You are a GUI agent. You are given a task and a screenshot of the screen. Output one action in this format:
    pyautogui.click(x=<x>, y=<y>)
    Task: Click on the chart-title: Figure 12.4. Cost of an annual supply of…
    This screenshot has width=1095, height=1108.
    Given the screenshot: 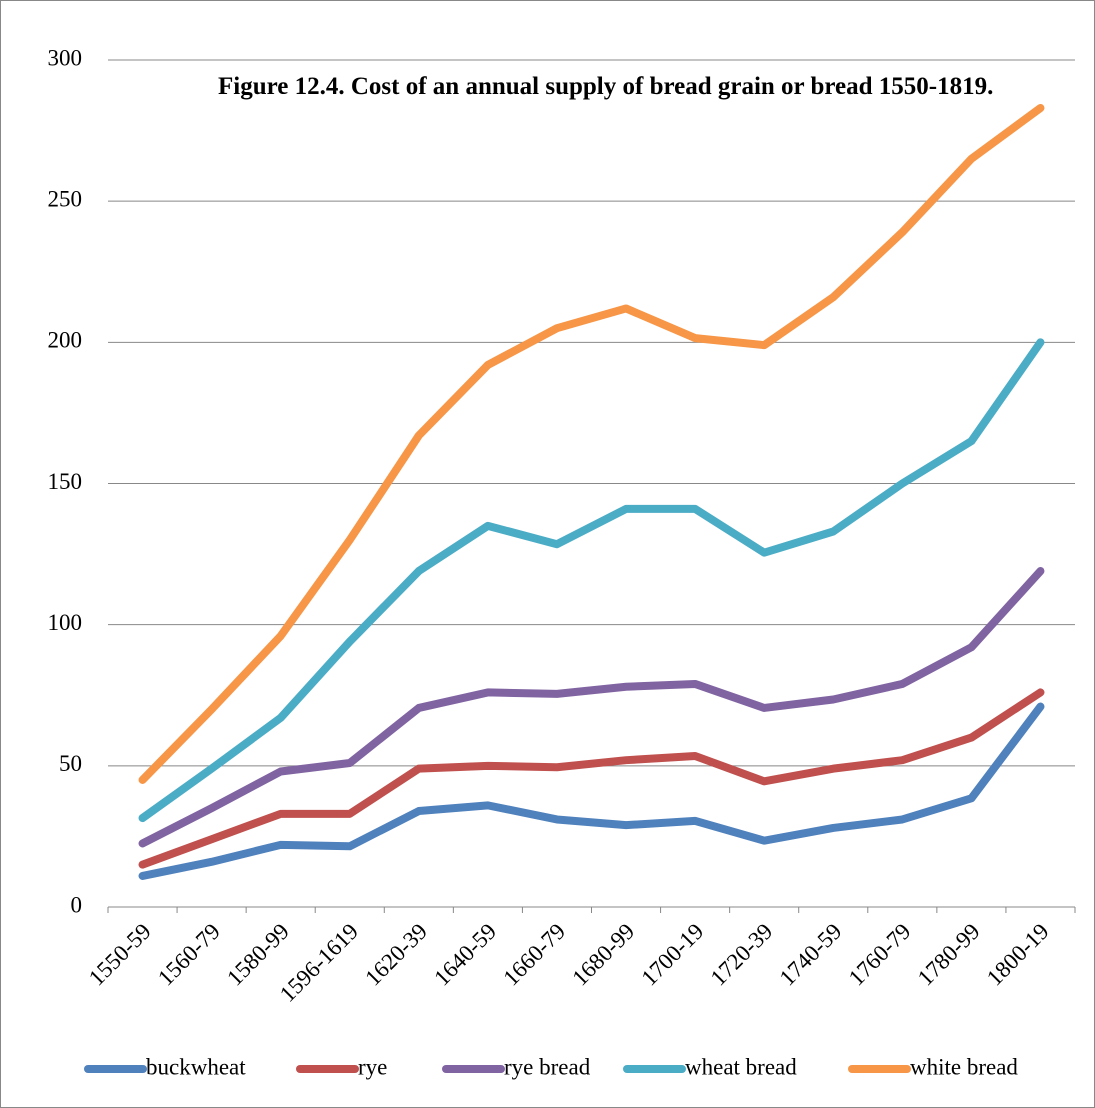 What is the action you would take?
    pyautogui.click(x=606, y=86)
    